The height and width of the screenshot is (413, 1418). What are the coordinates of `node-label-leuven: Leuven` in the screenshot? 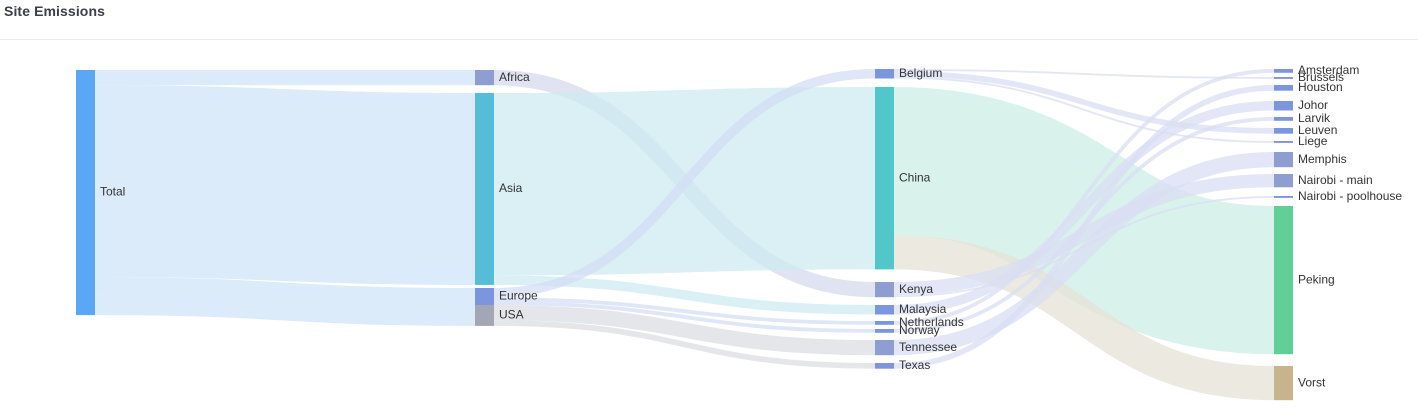 It's located at (1317, 130).